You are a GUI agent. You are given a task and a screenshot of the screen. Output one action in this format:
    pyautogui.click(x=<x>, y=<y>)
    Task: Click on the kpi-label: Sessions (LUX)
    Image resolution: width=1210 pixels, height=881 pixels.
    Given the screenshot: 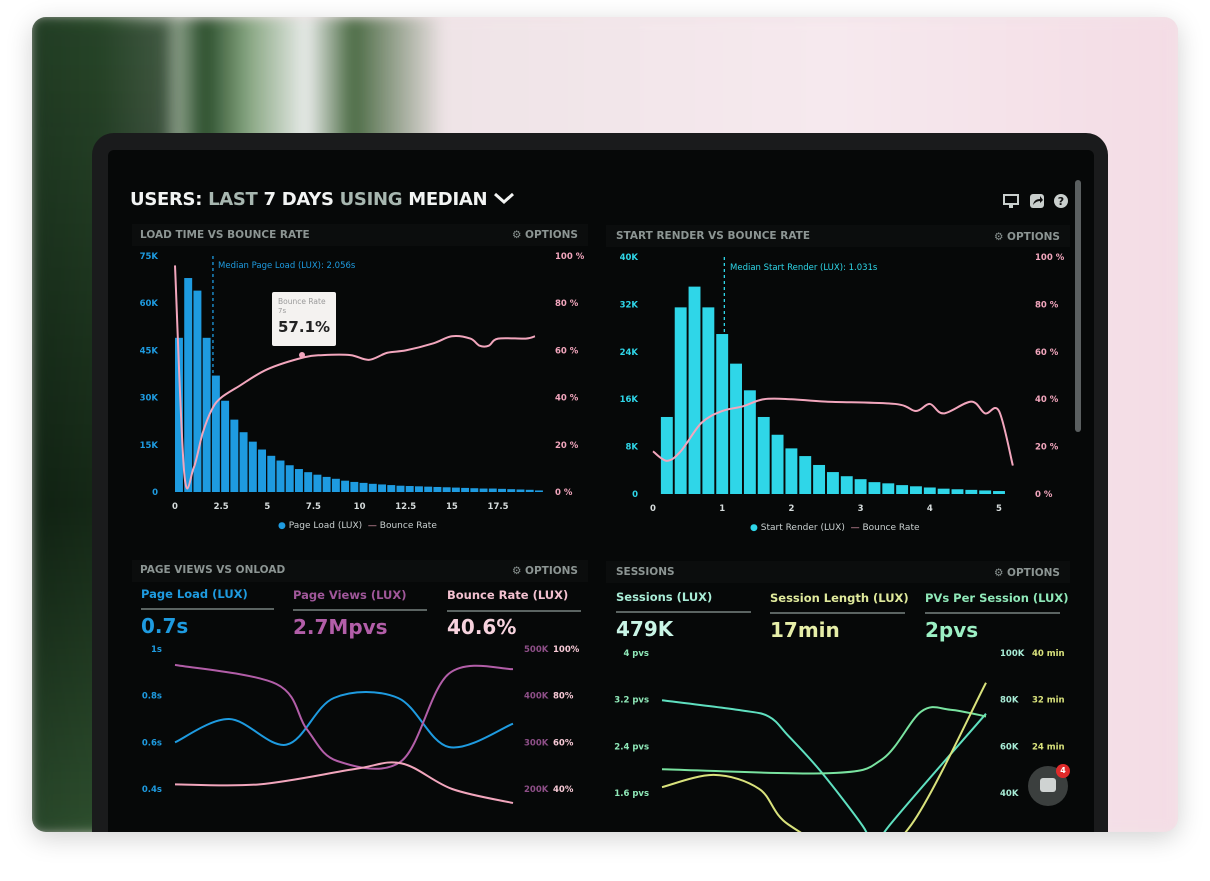 What is the action you would take?
    pyautogui.click(x=664, y=597)
    